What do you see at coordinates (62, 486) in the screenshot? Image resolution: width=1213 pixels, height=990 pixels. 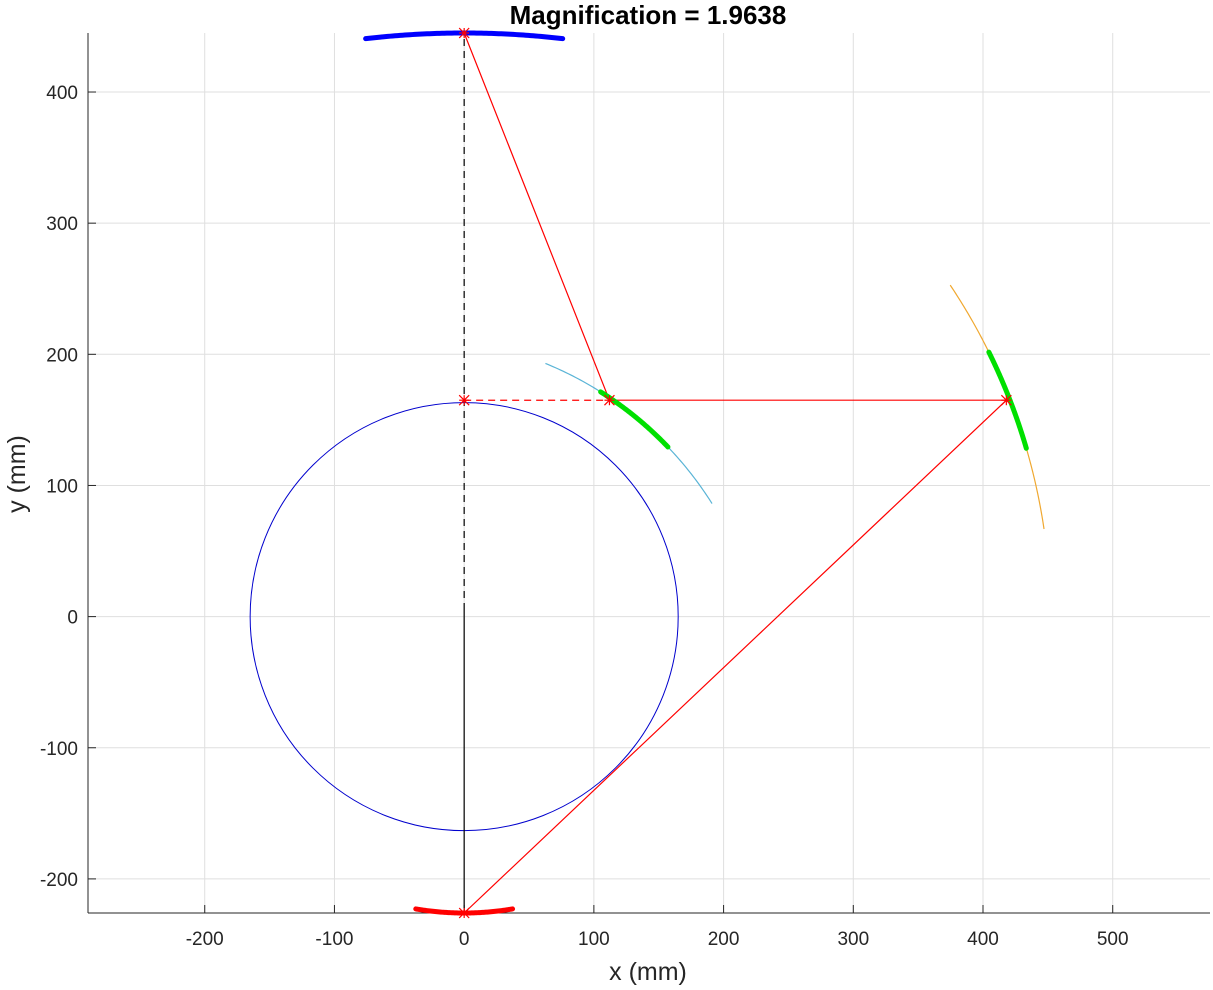 I see `y-tick-label: 100` at bounding box center [62, 486].